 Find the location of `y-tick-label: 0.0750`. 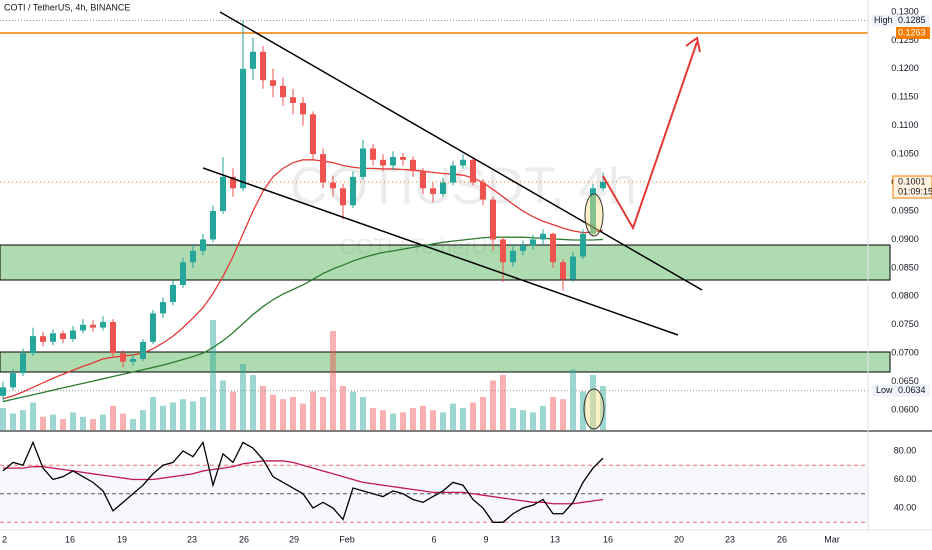

y-tick-label: 0.0750 is located at coordinates (905, 324).